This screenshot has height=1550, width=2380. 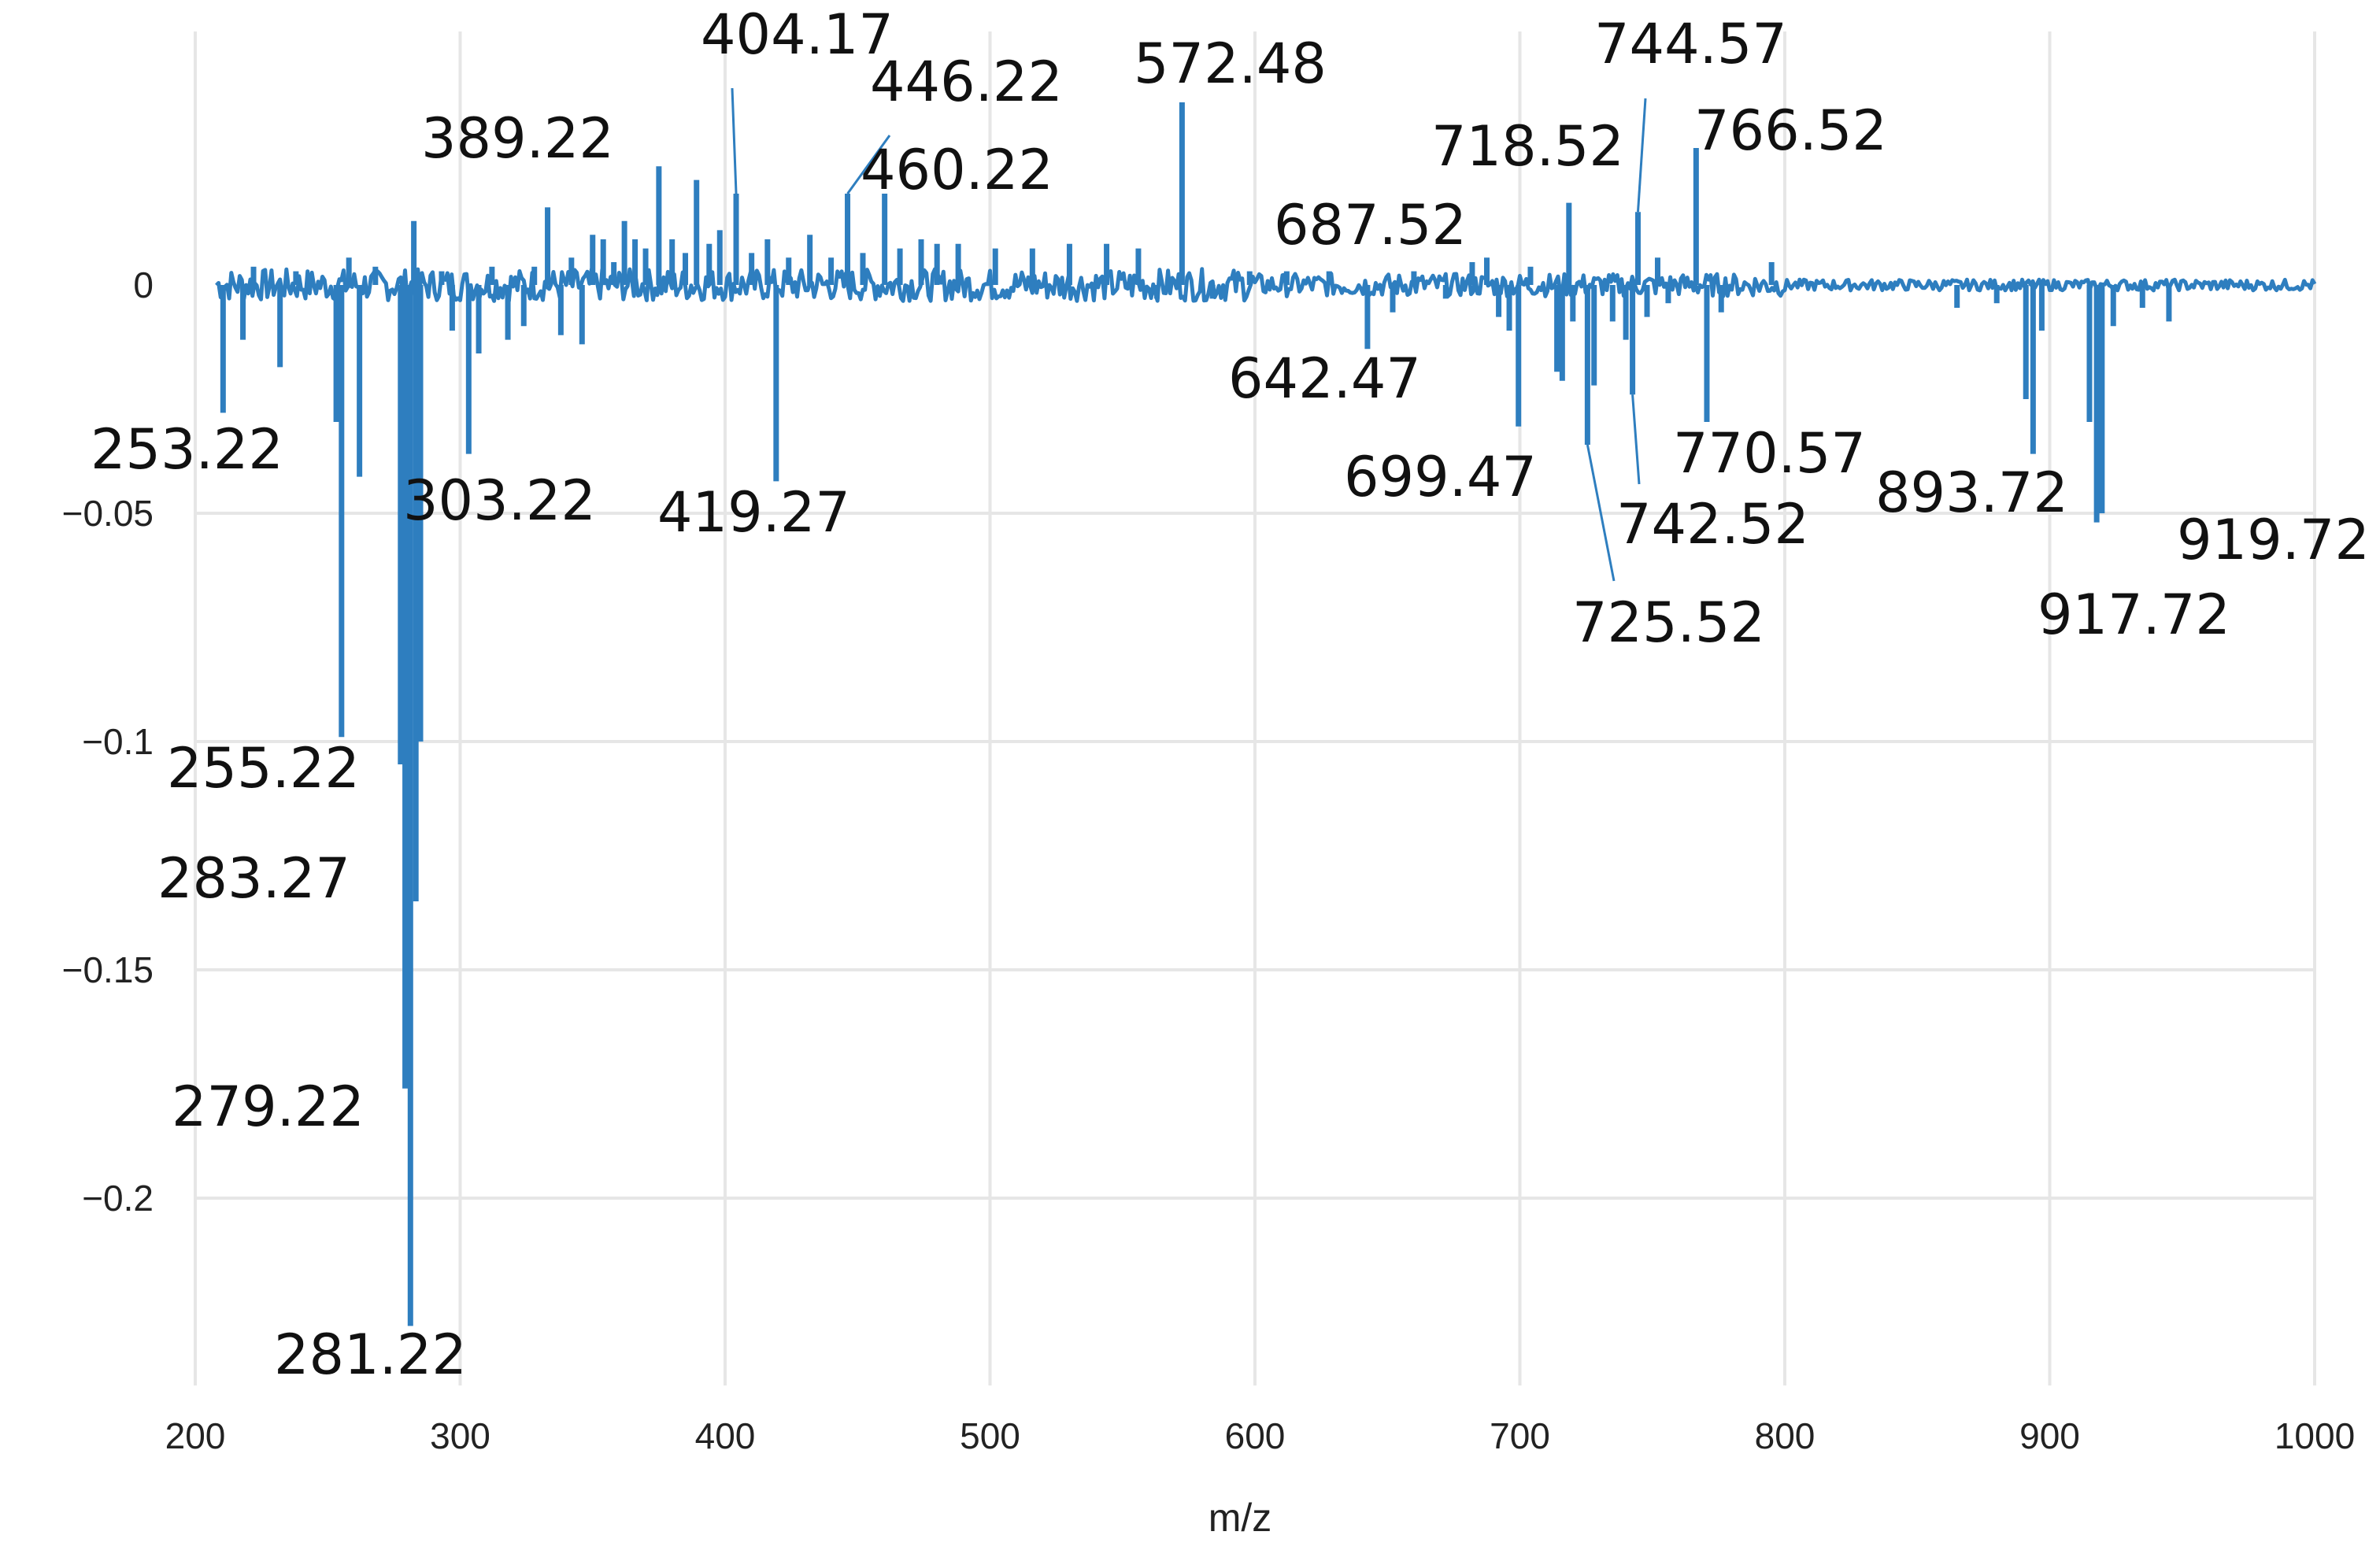 What do you see at coordinates (118, 1198) in the screenshot?
I see `y-tick-label: −0.2` at bounding box center [118, 1198].